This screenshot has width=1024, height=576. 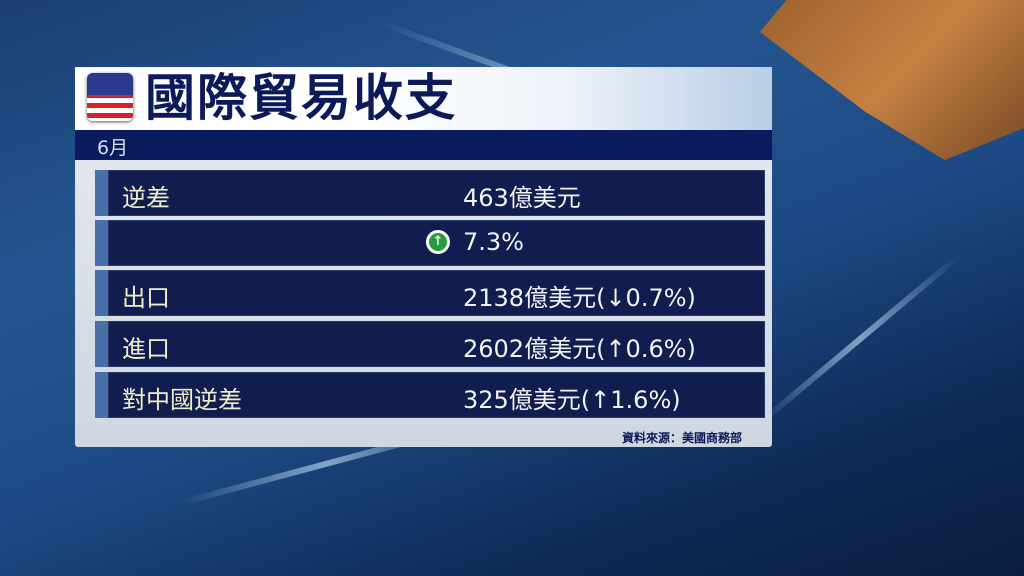 What do you see at coordinates (860, 339) in the screenshot?
I see `light-streak` at bounding box center [860, 339].